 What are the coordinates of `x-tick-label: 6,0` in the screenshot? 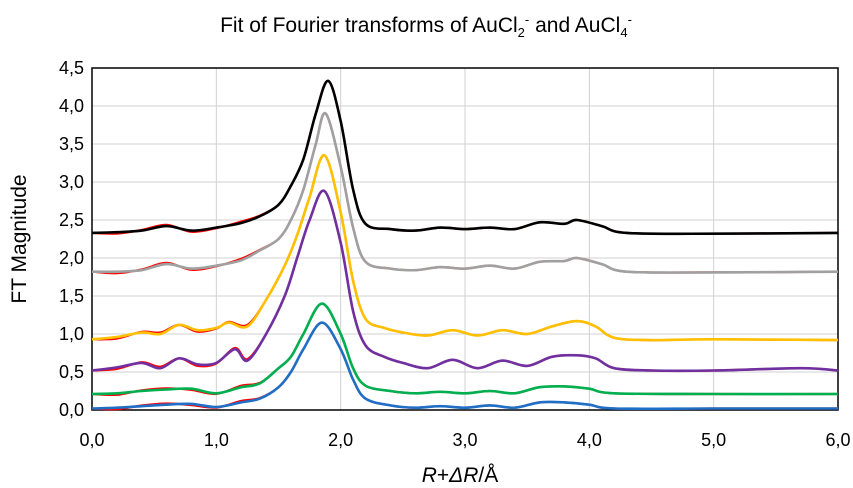 It's located at (837, 440).